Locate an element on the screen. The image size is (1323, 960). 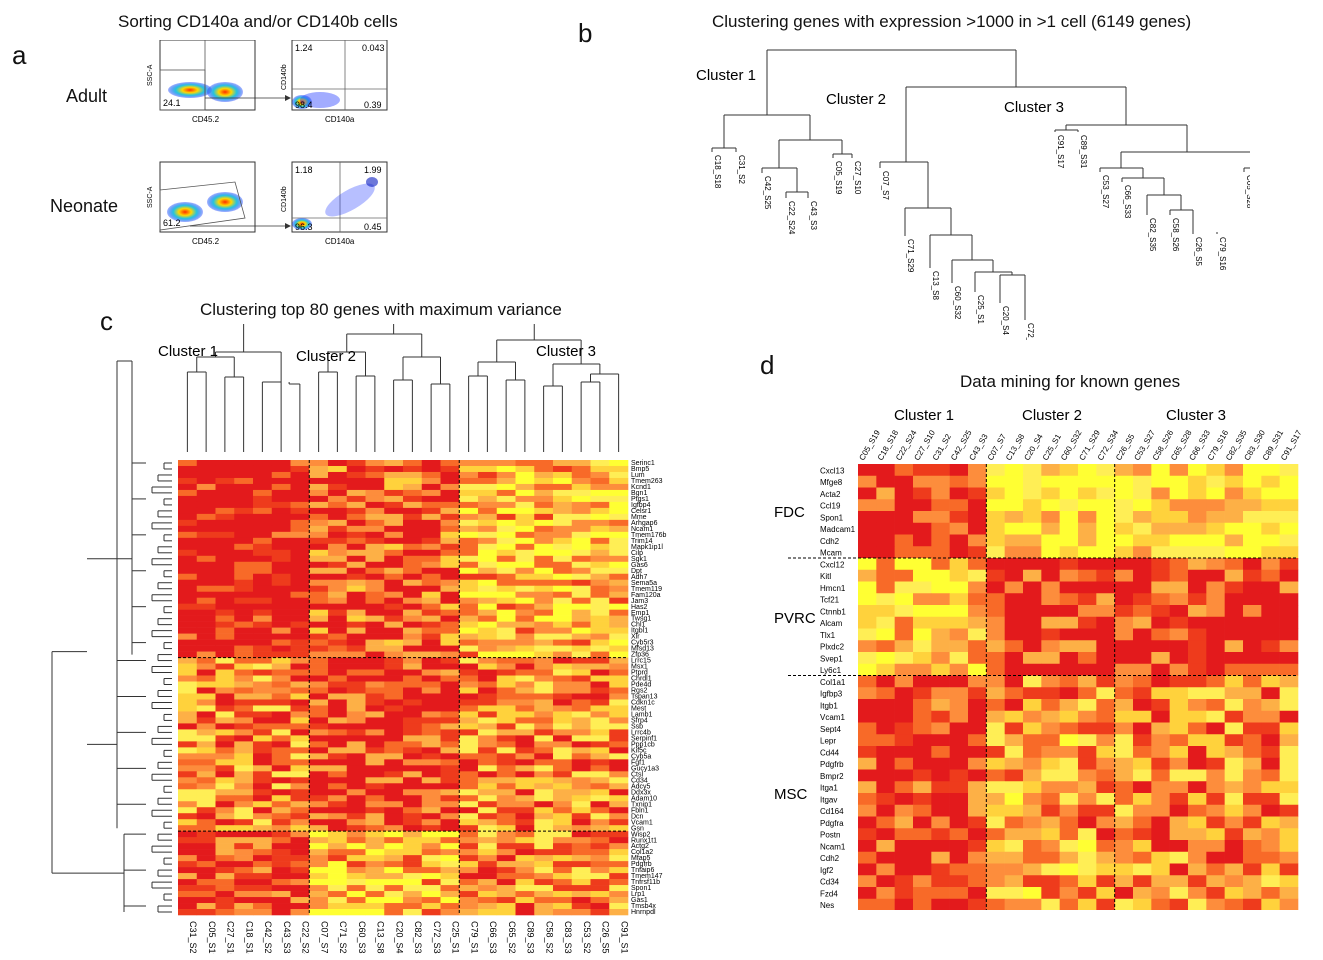
heat-c-gene-label: Bmp5 is located at coordinates (640, 469).